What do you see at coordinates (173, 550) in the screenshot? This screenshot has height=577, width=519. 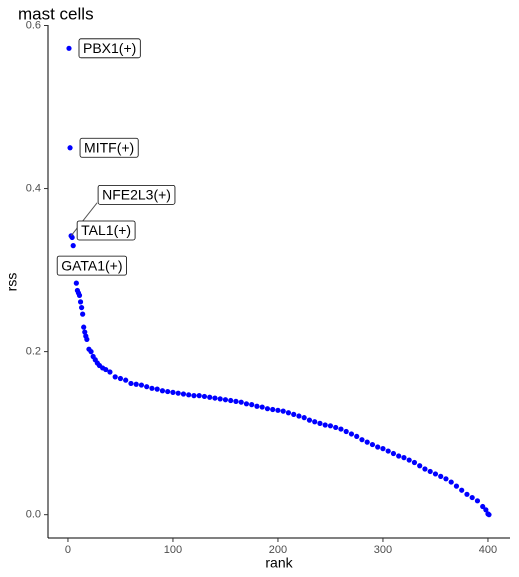 I see `x-tick-label: 100` at bounding box center [173, 550].